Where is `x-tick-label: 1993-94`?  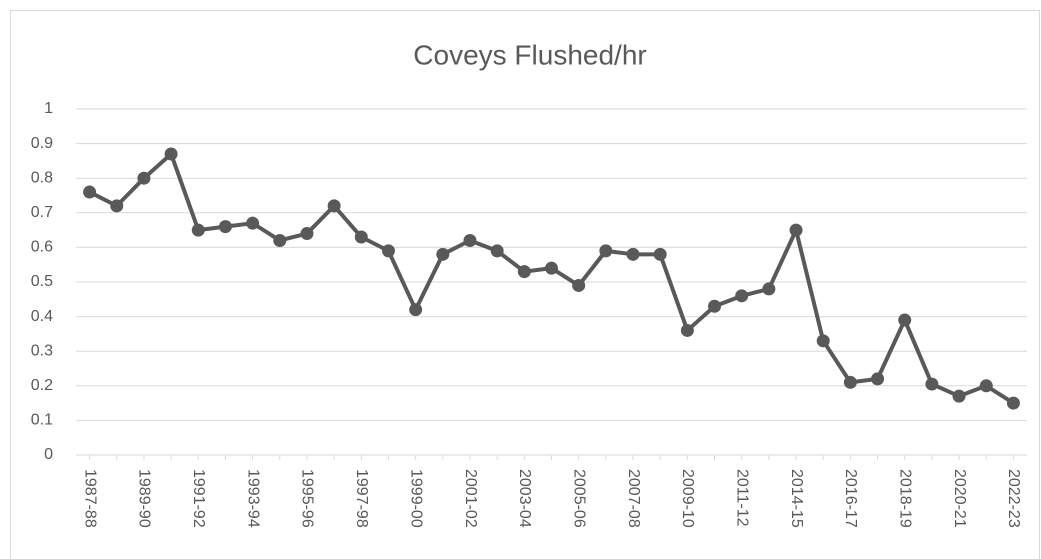
x-tick-label: 1993-94 is located at coordinates (252, 498).